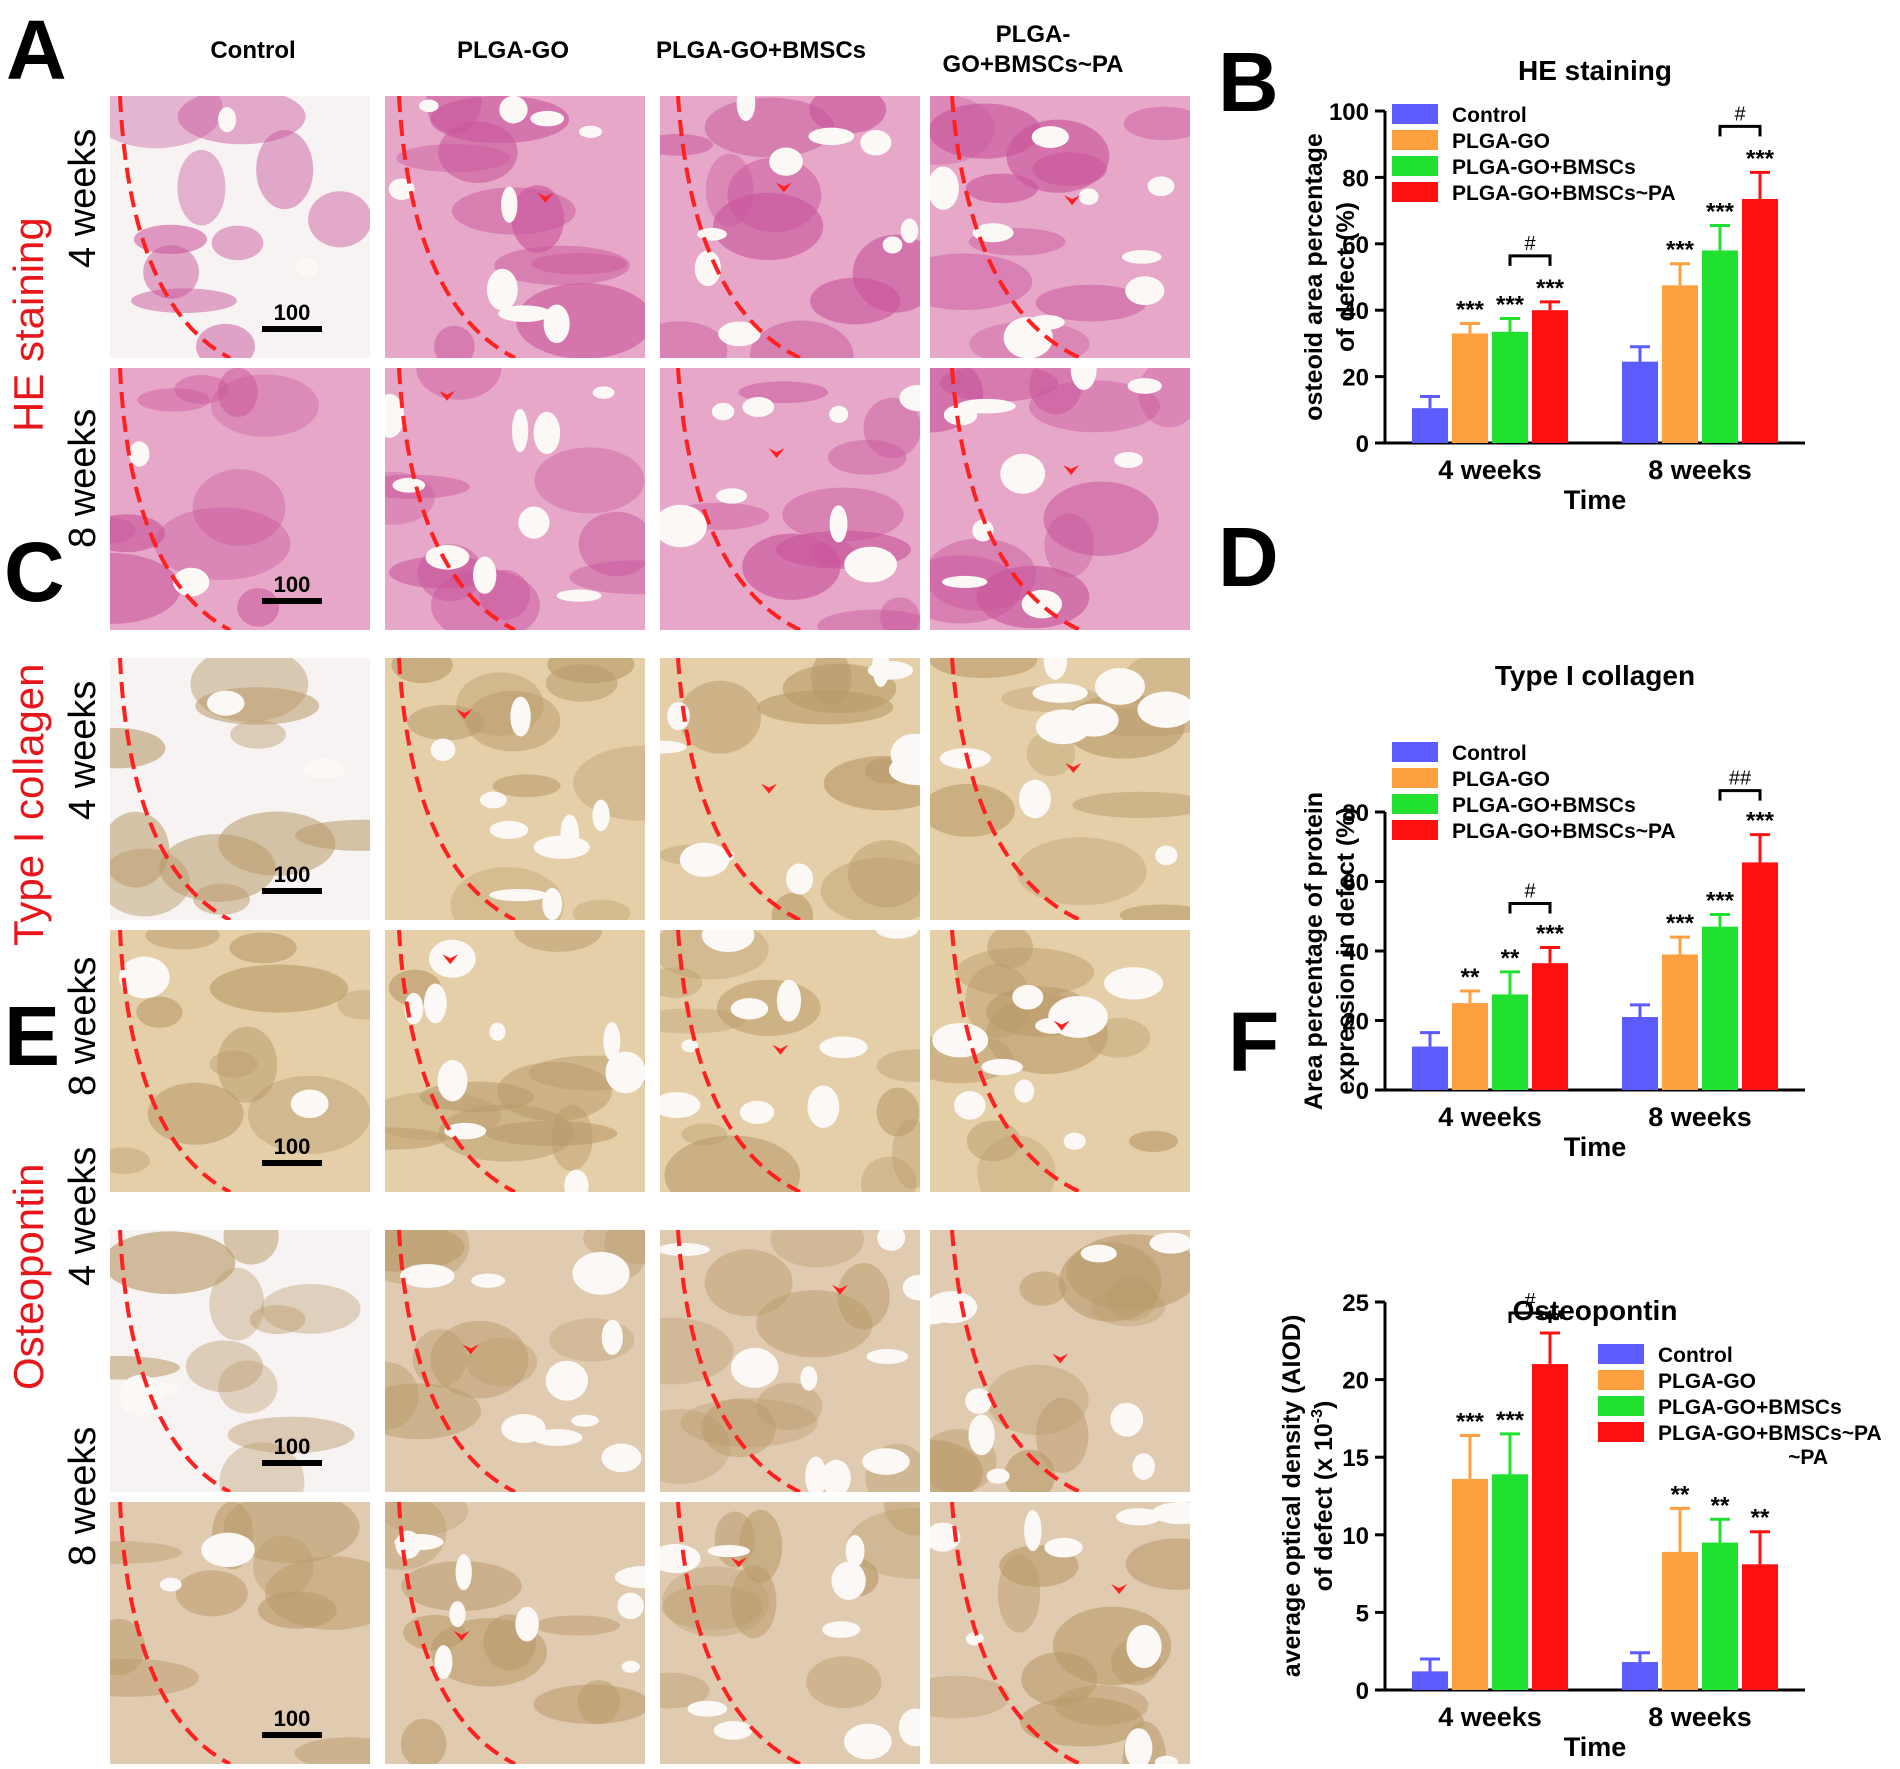  I want to click on micrograph-he4-col3, so click(790, 227).